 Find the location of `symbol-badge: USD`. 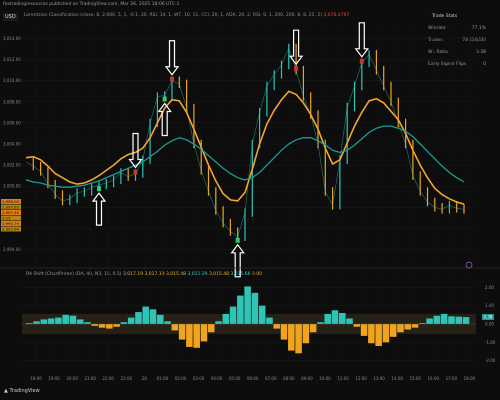

symbol-badge: USD is located at coordinates (10, 17).